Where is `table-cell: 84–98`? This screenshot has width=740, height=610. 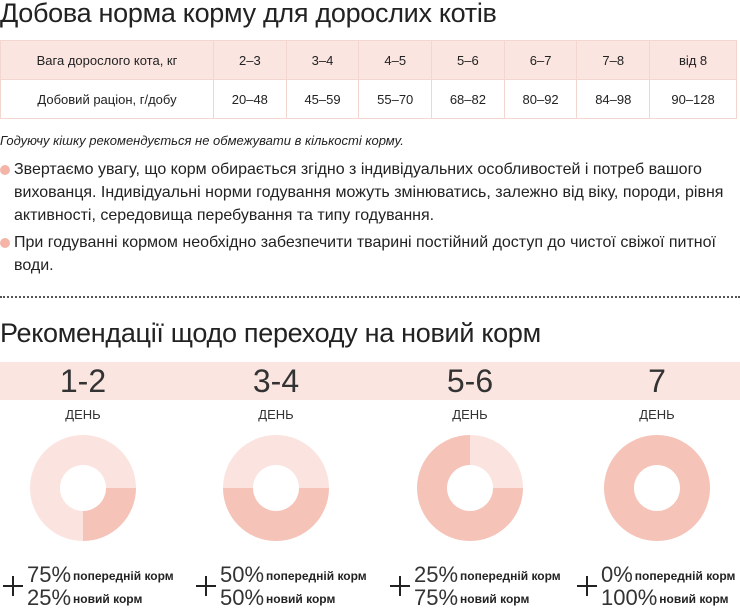 table-cell: 84–98 is located at coordinates (613, 99).